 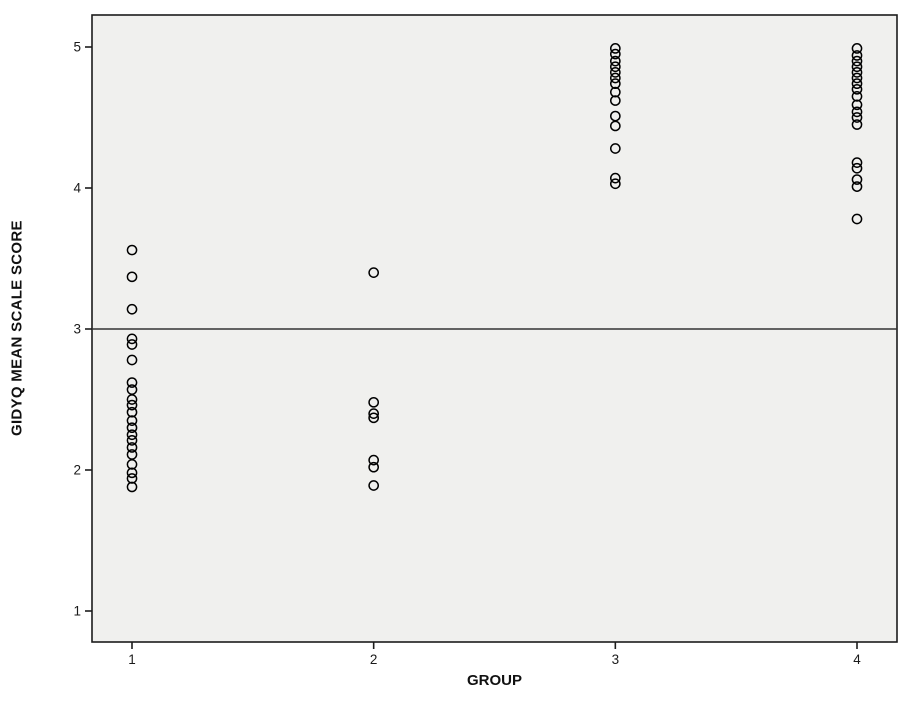 What do you see at coordinates (374, 659) in the screenshot?
I see `x-tick-label: 2` at bounding box center [374, 659].